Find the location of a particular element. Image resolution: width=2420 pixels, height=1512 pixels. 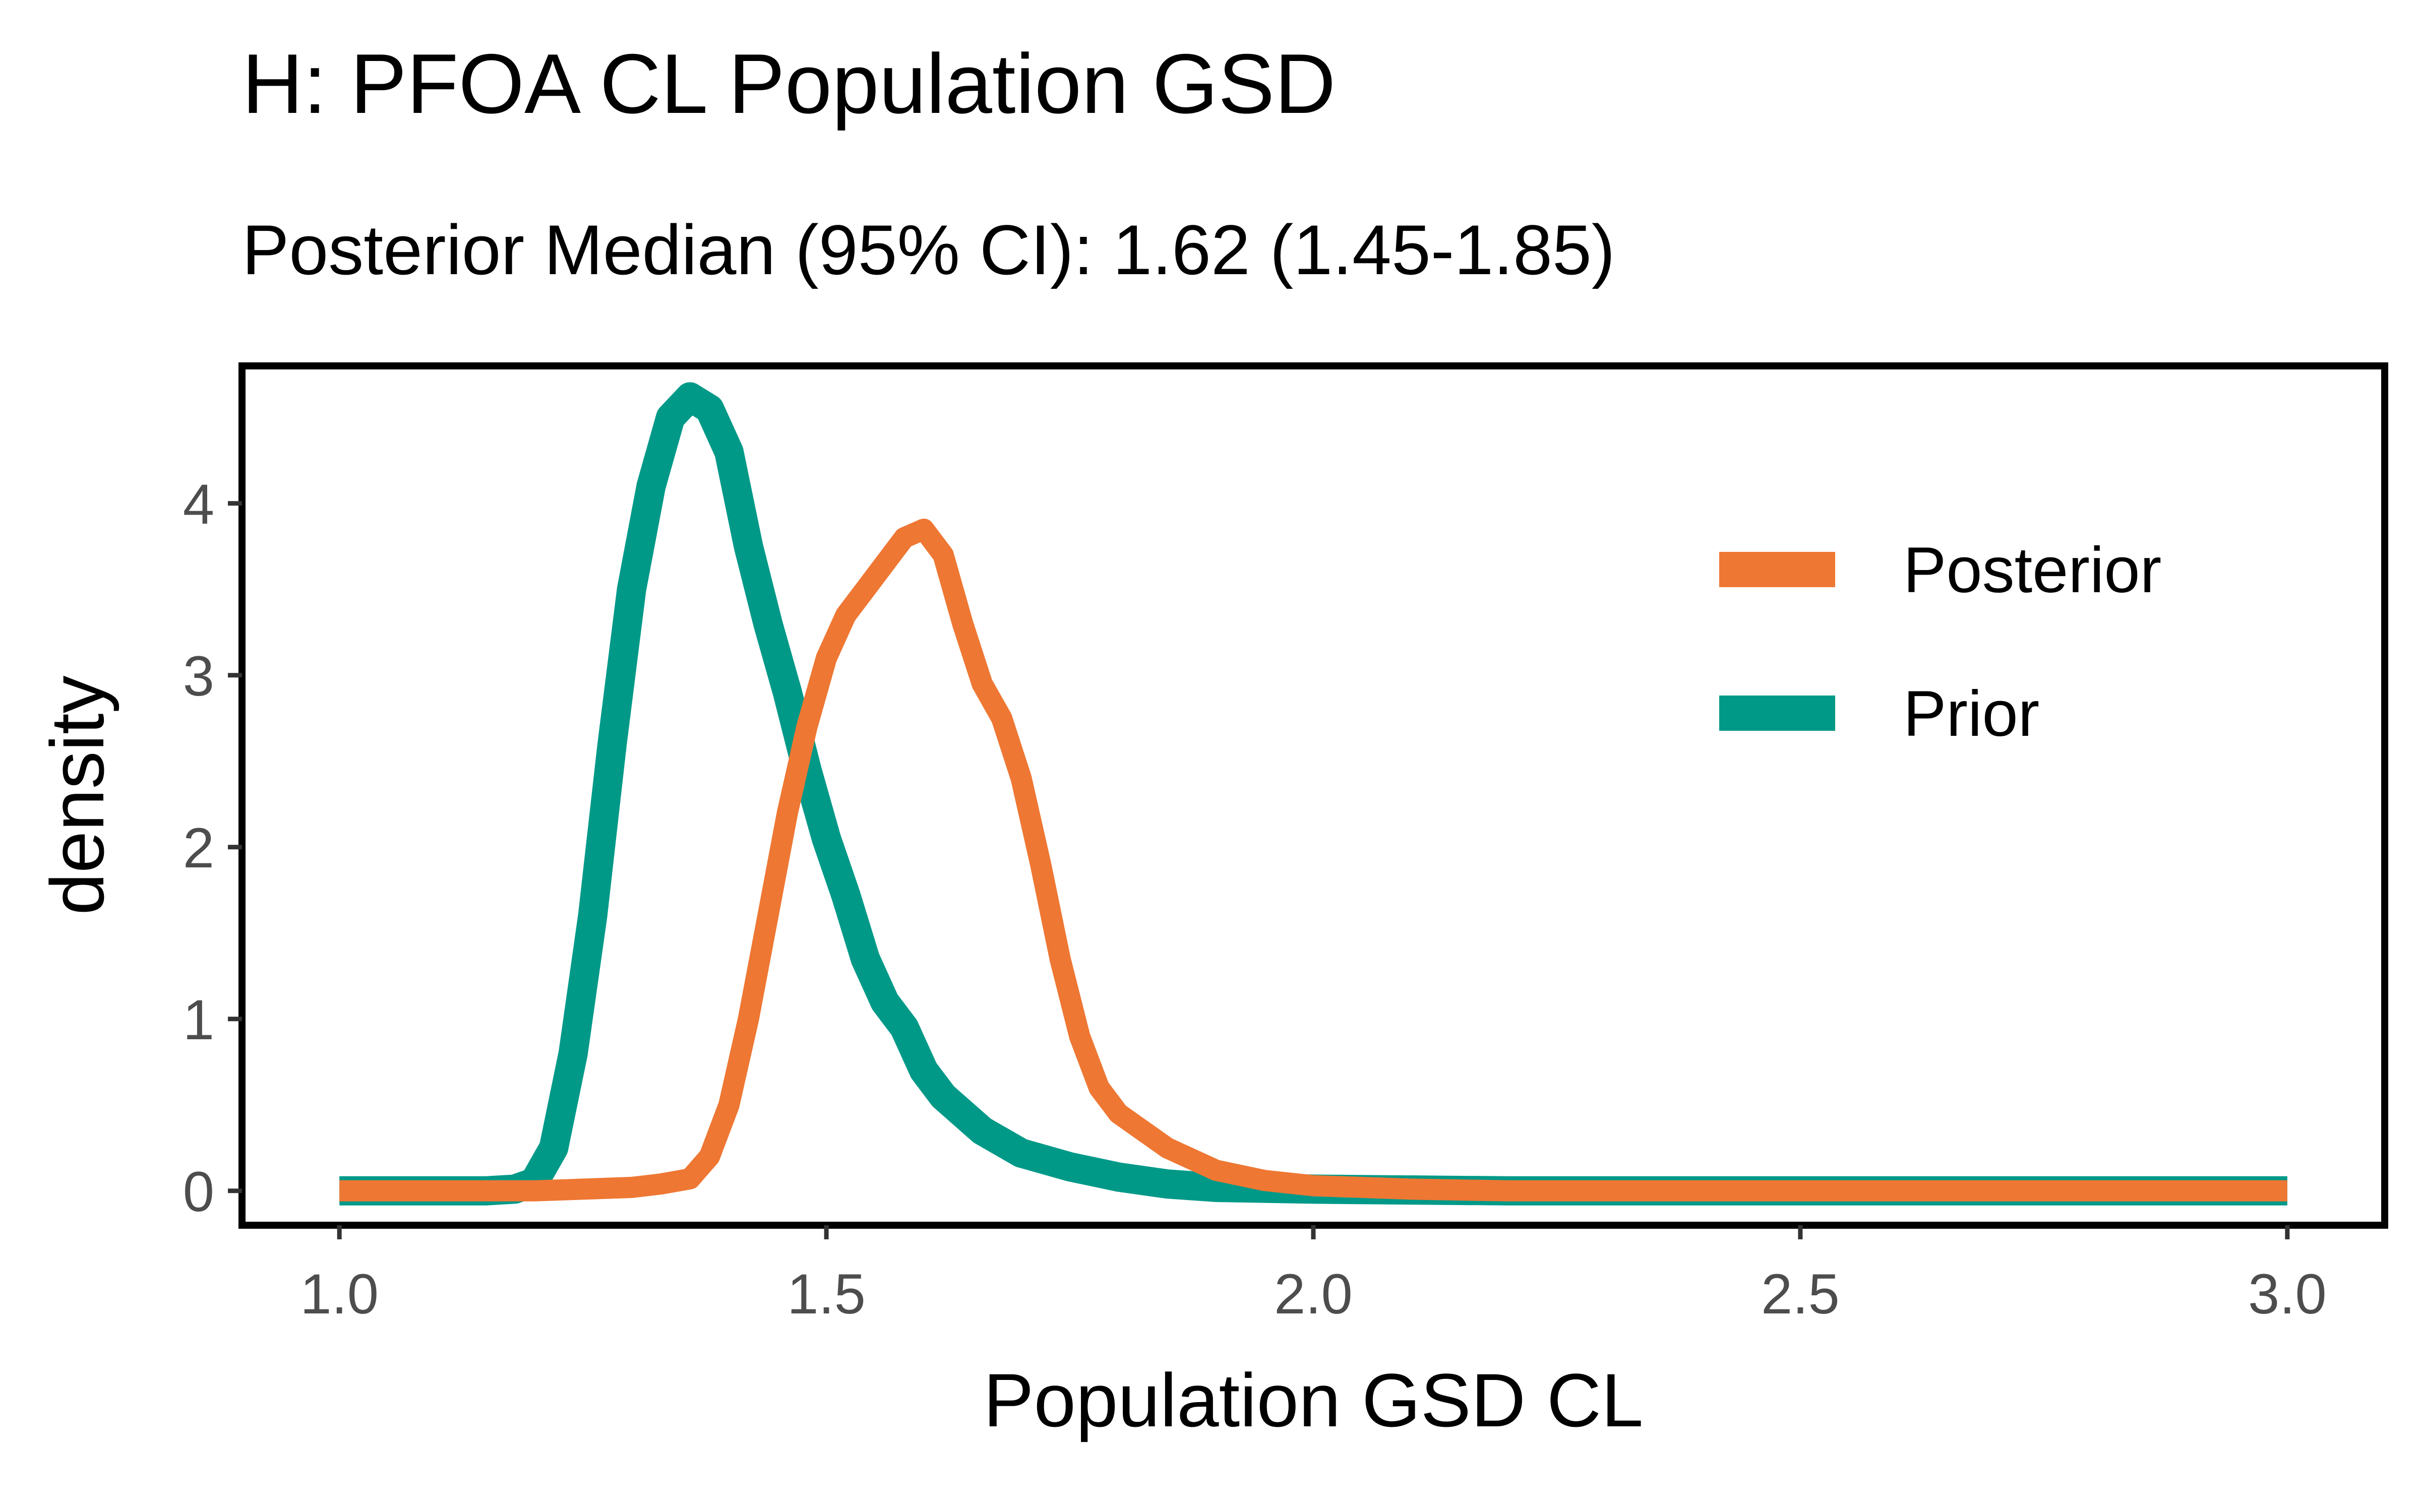

legend-label-prior: Prior is located at coordinates (1971, 714).